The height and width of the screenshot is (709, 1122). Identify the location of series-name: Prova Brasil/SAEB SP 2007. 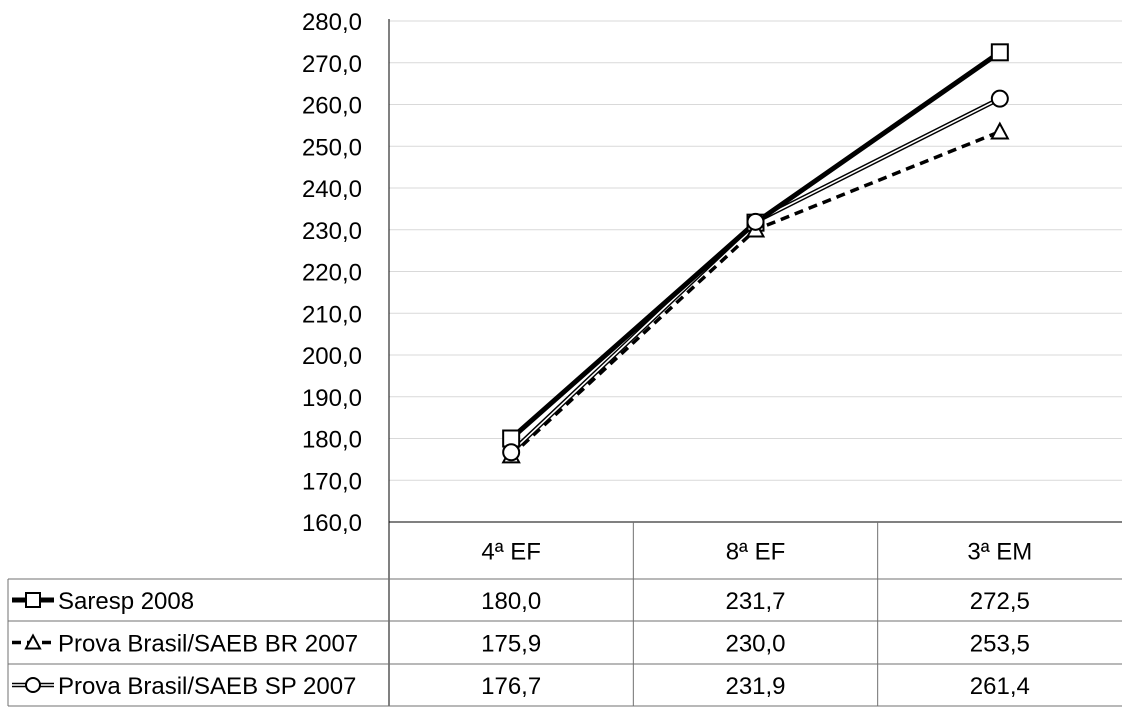
(207, 686).